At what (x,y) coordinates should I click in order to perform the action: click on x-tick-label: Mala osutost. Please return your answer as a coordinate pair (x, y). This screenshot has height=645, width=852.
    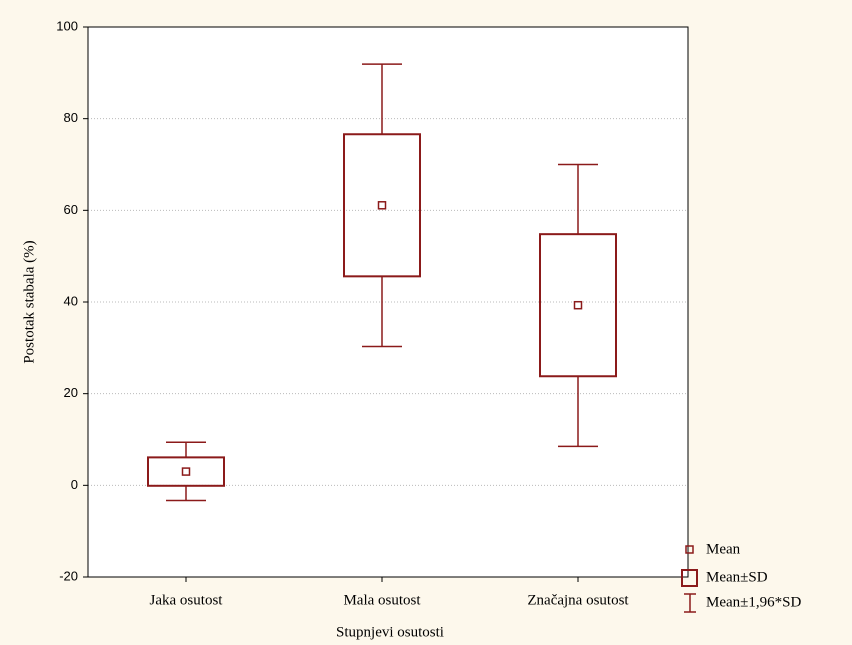
    Looking at the image, I should click on (382, 600).